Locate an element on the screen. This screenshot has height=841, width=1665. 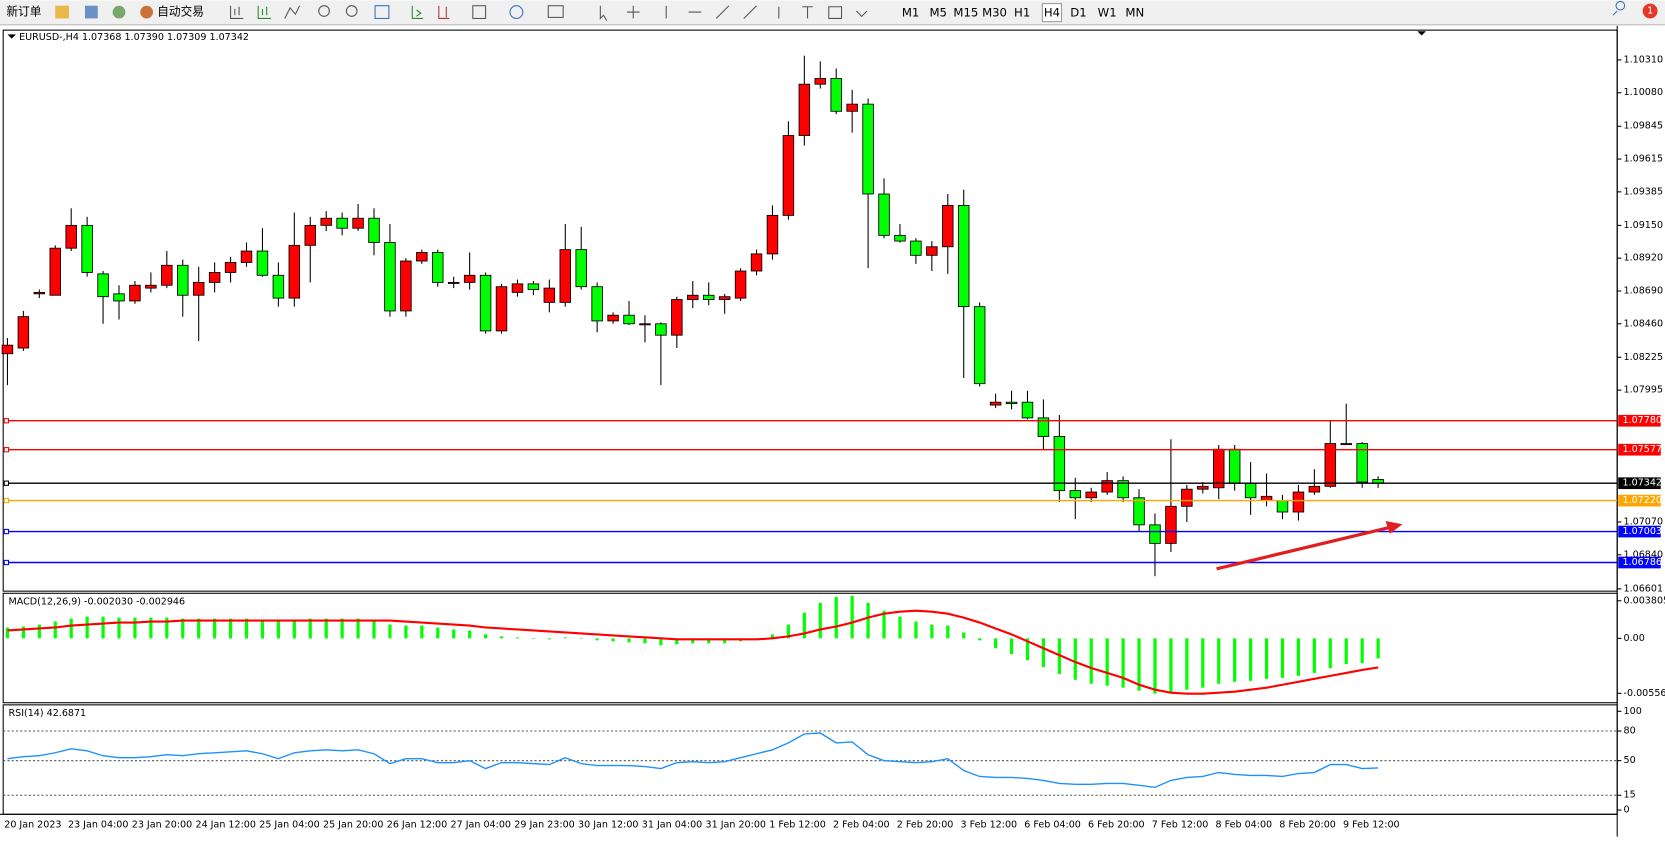
timeframe-button: M30 is located at coordinates (994, 13).